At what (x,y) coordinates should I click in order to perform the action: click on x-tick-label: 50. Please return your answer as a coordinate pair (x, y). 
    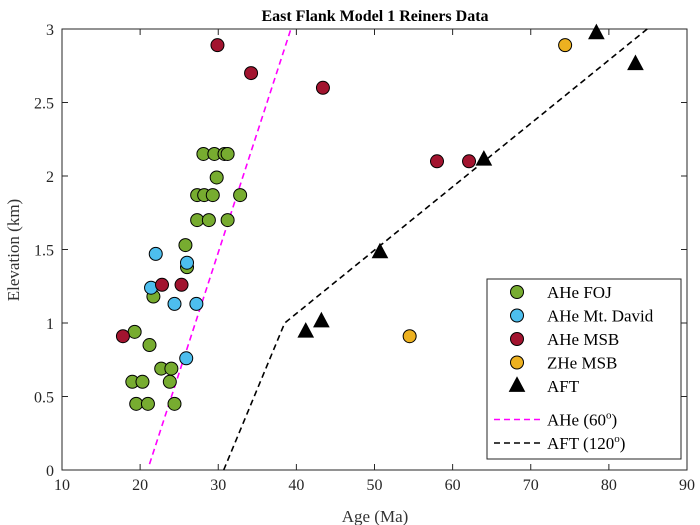
    Looking at the image, I should click on (375, 485).